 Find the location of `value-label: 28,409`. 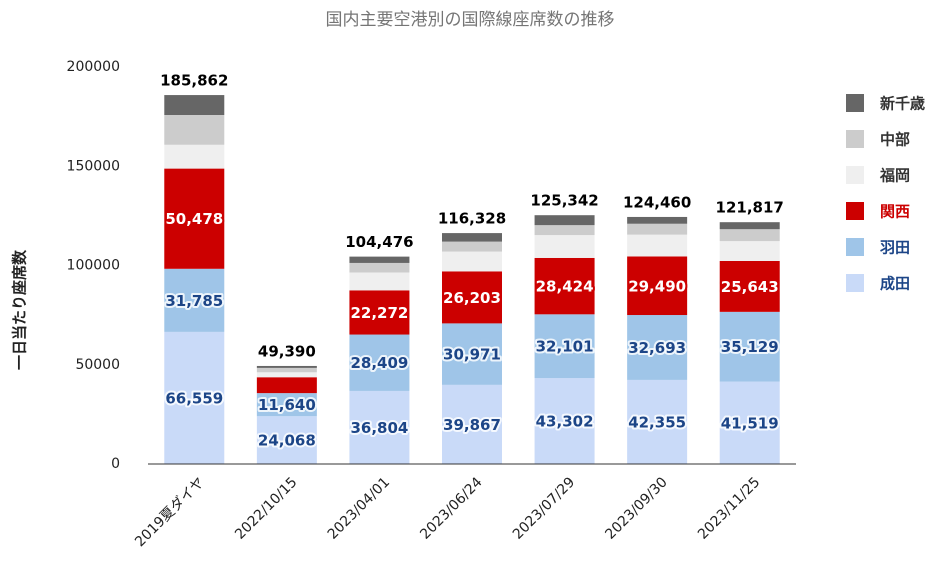

value-label: 28,409 is located at coordinates (379, 363).